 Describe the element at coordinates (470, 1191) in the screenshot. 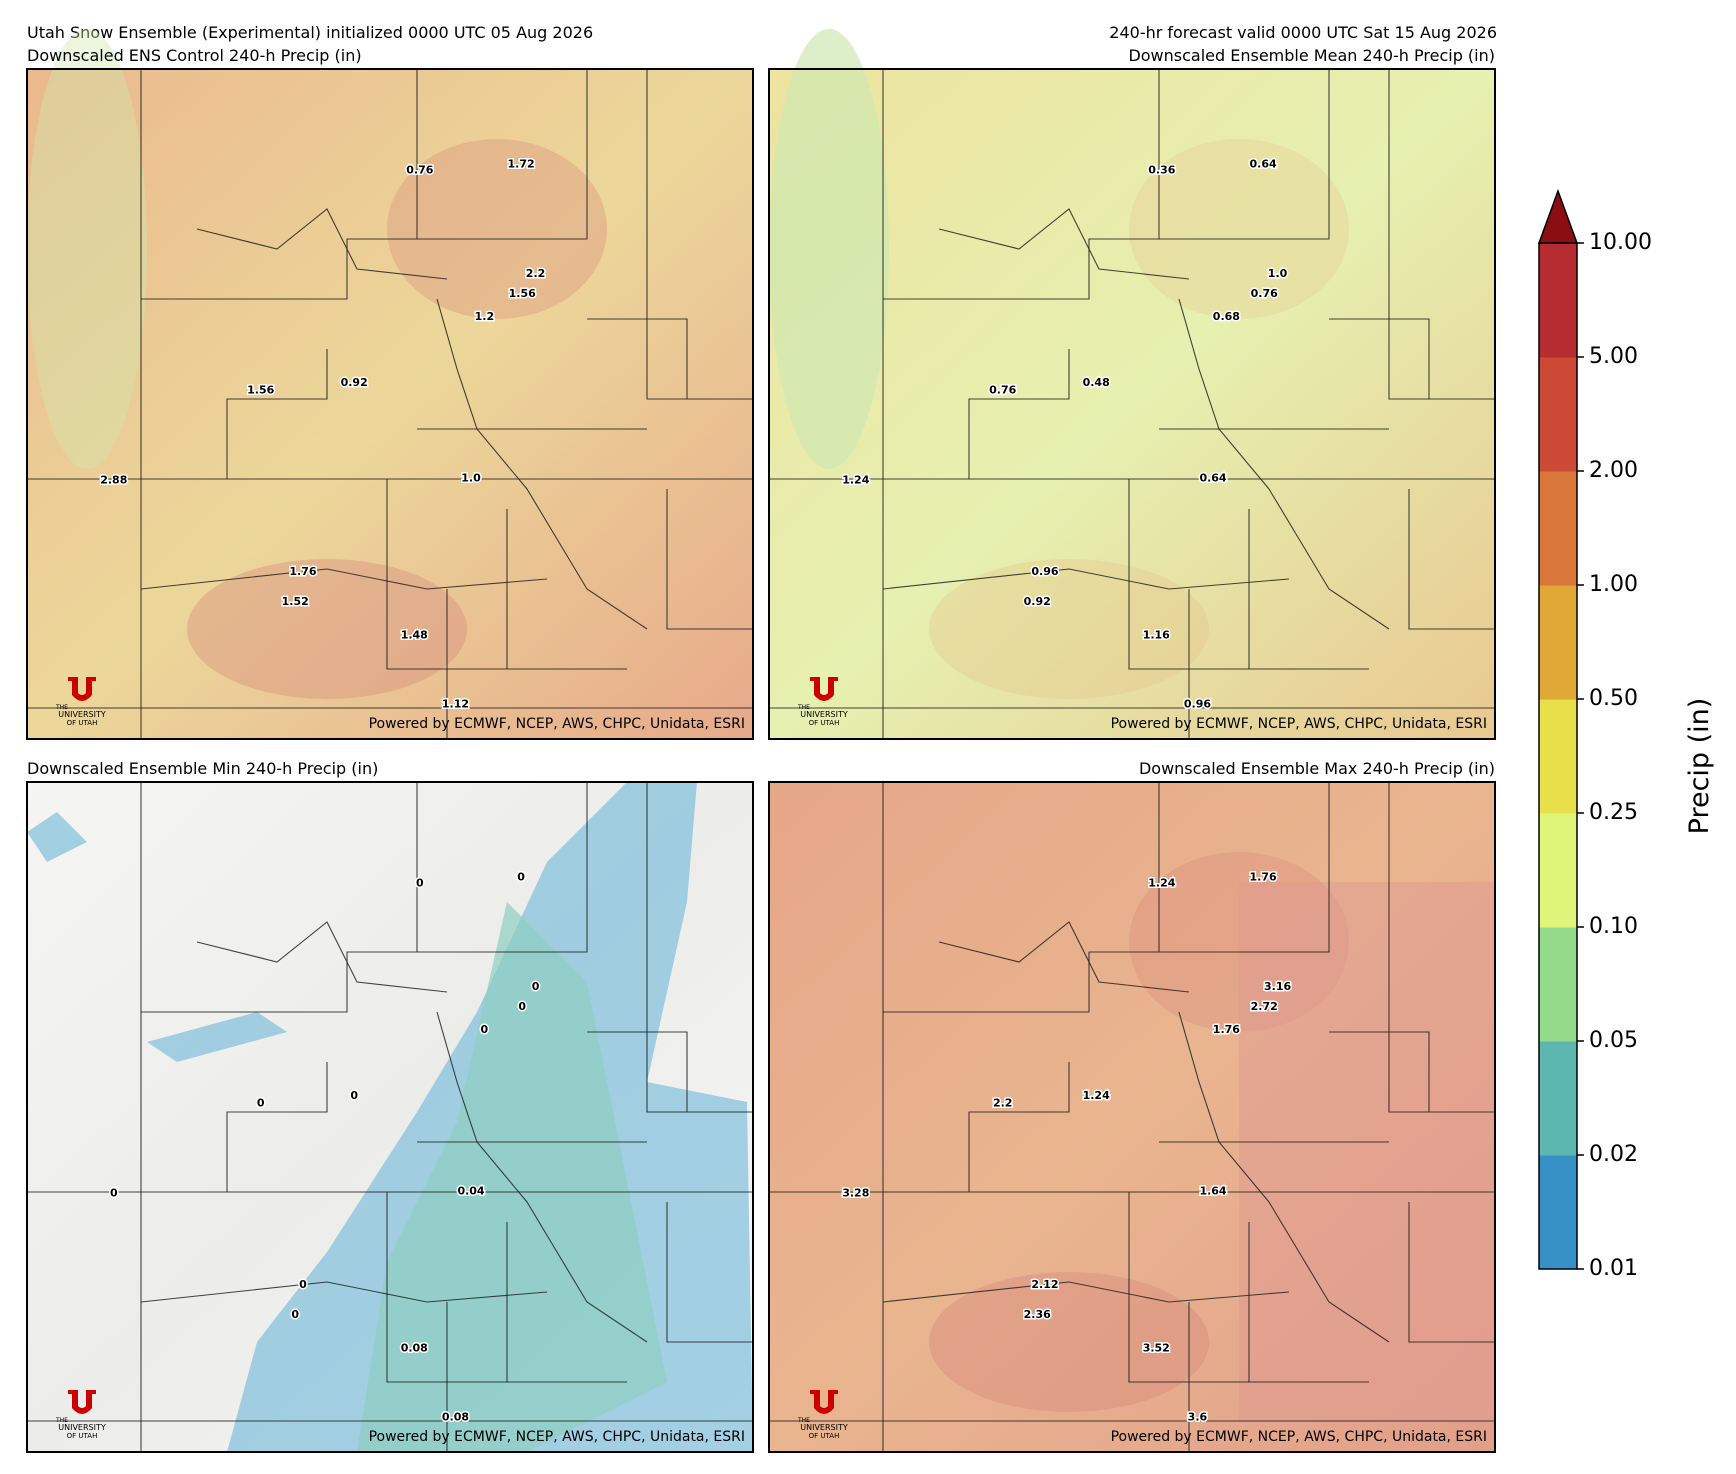

I see `point-label: 0.04` at that location.